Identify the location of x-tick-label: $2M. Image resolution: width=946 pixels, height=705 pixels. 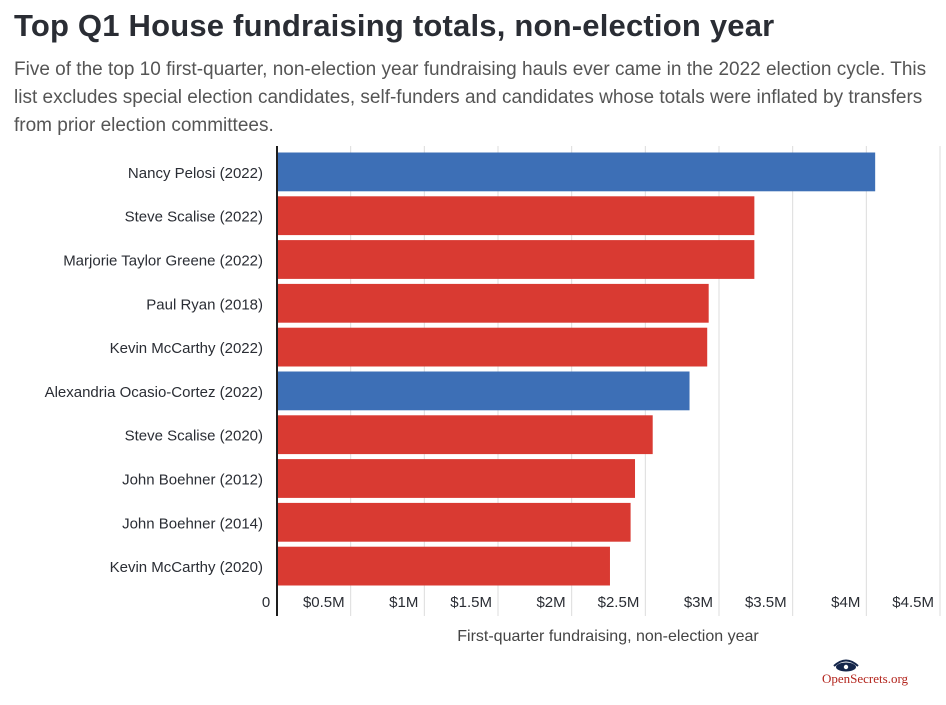
(550, 602).